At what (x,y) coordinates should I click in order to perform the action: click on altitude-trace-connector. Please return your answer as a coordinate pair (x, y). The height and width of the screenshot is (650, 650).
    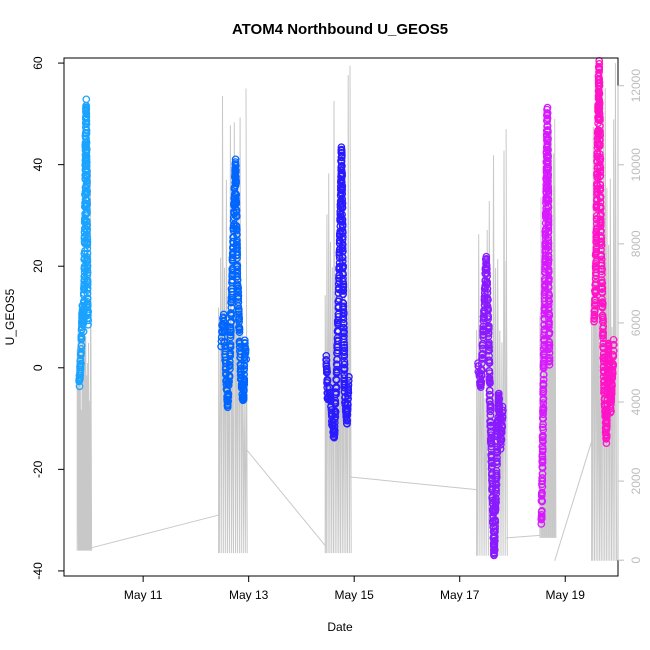
    Looking at the image, I should click on (154, 531).